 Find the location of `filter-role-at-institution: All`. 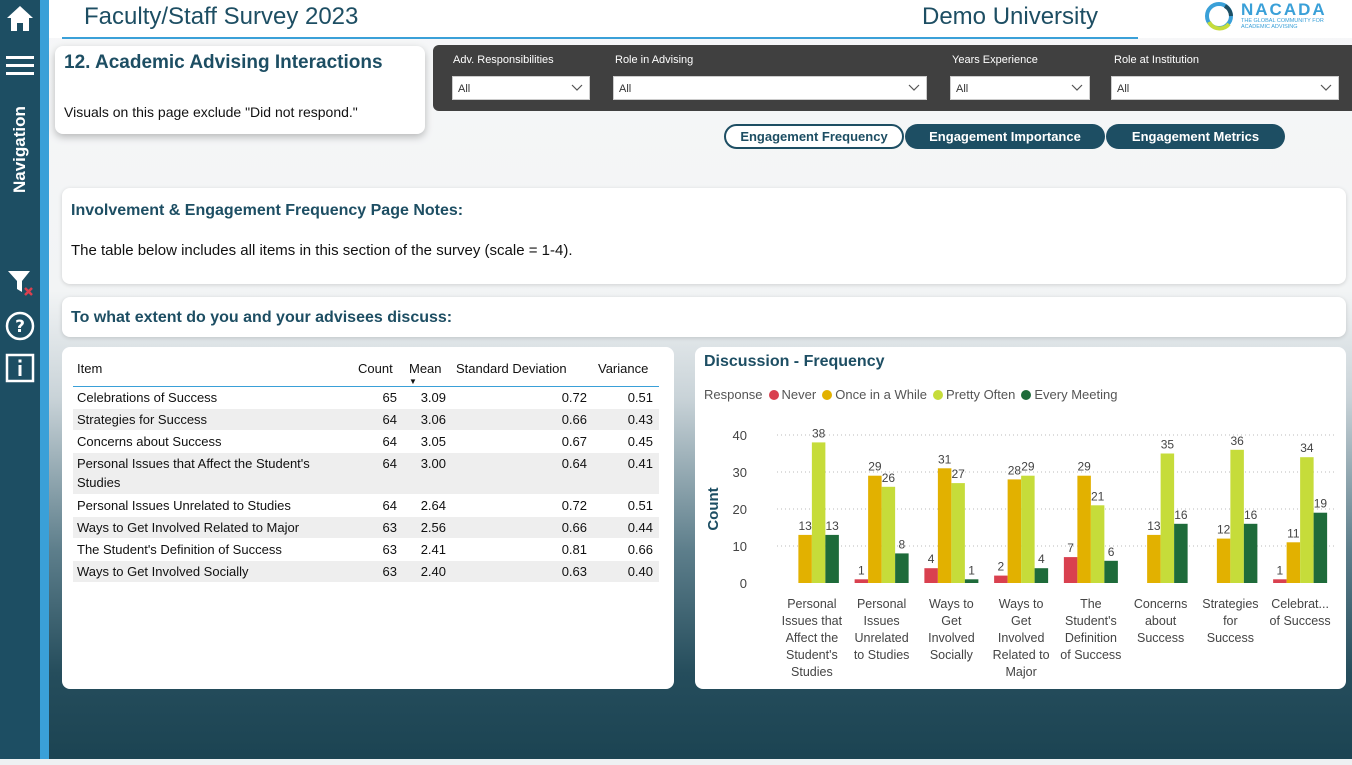

filter-role-at-institution: All is located at coordinates (1225, 88).